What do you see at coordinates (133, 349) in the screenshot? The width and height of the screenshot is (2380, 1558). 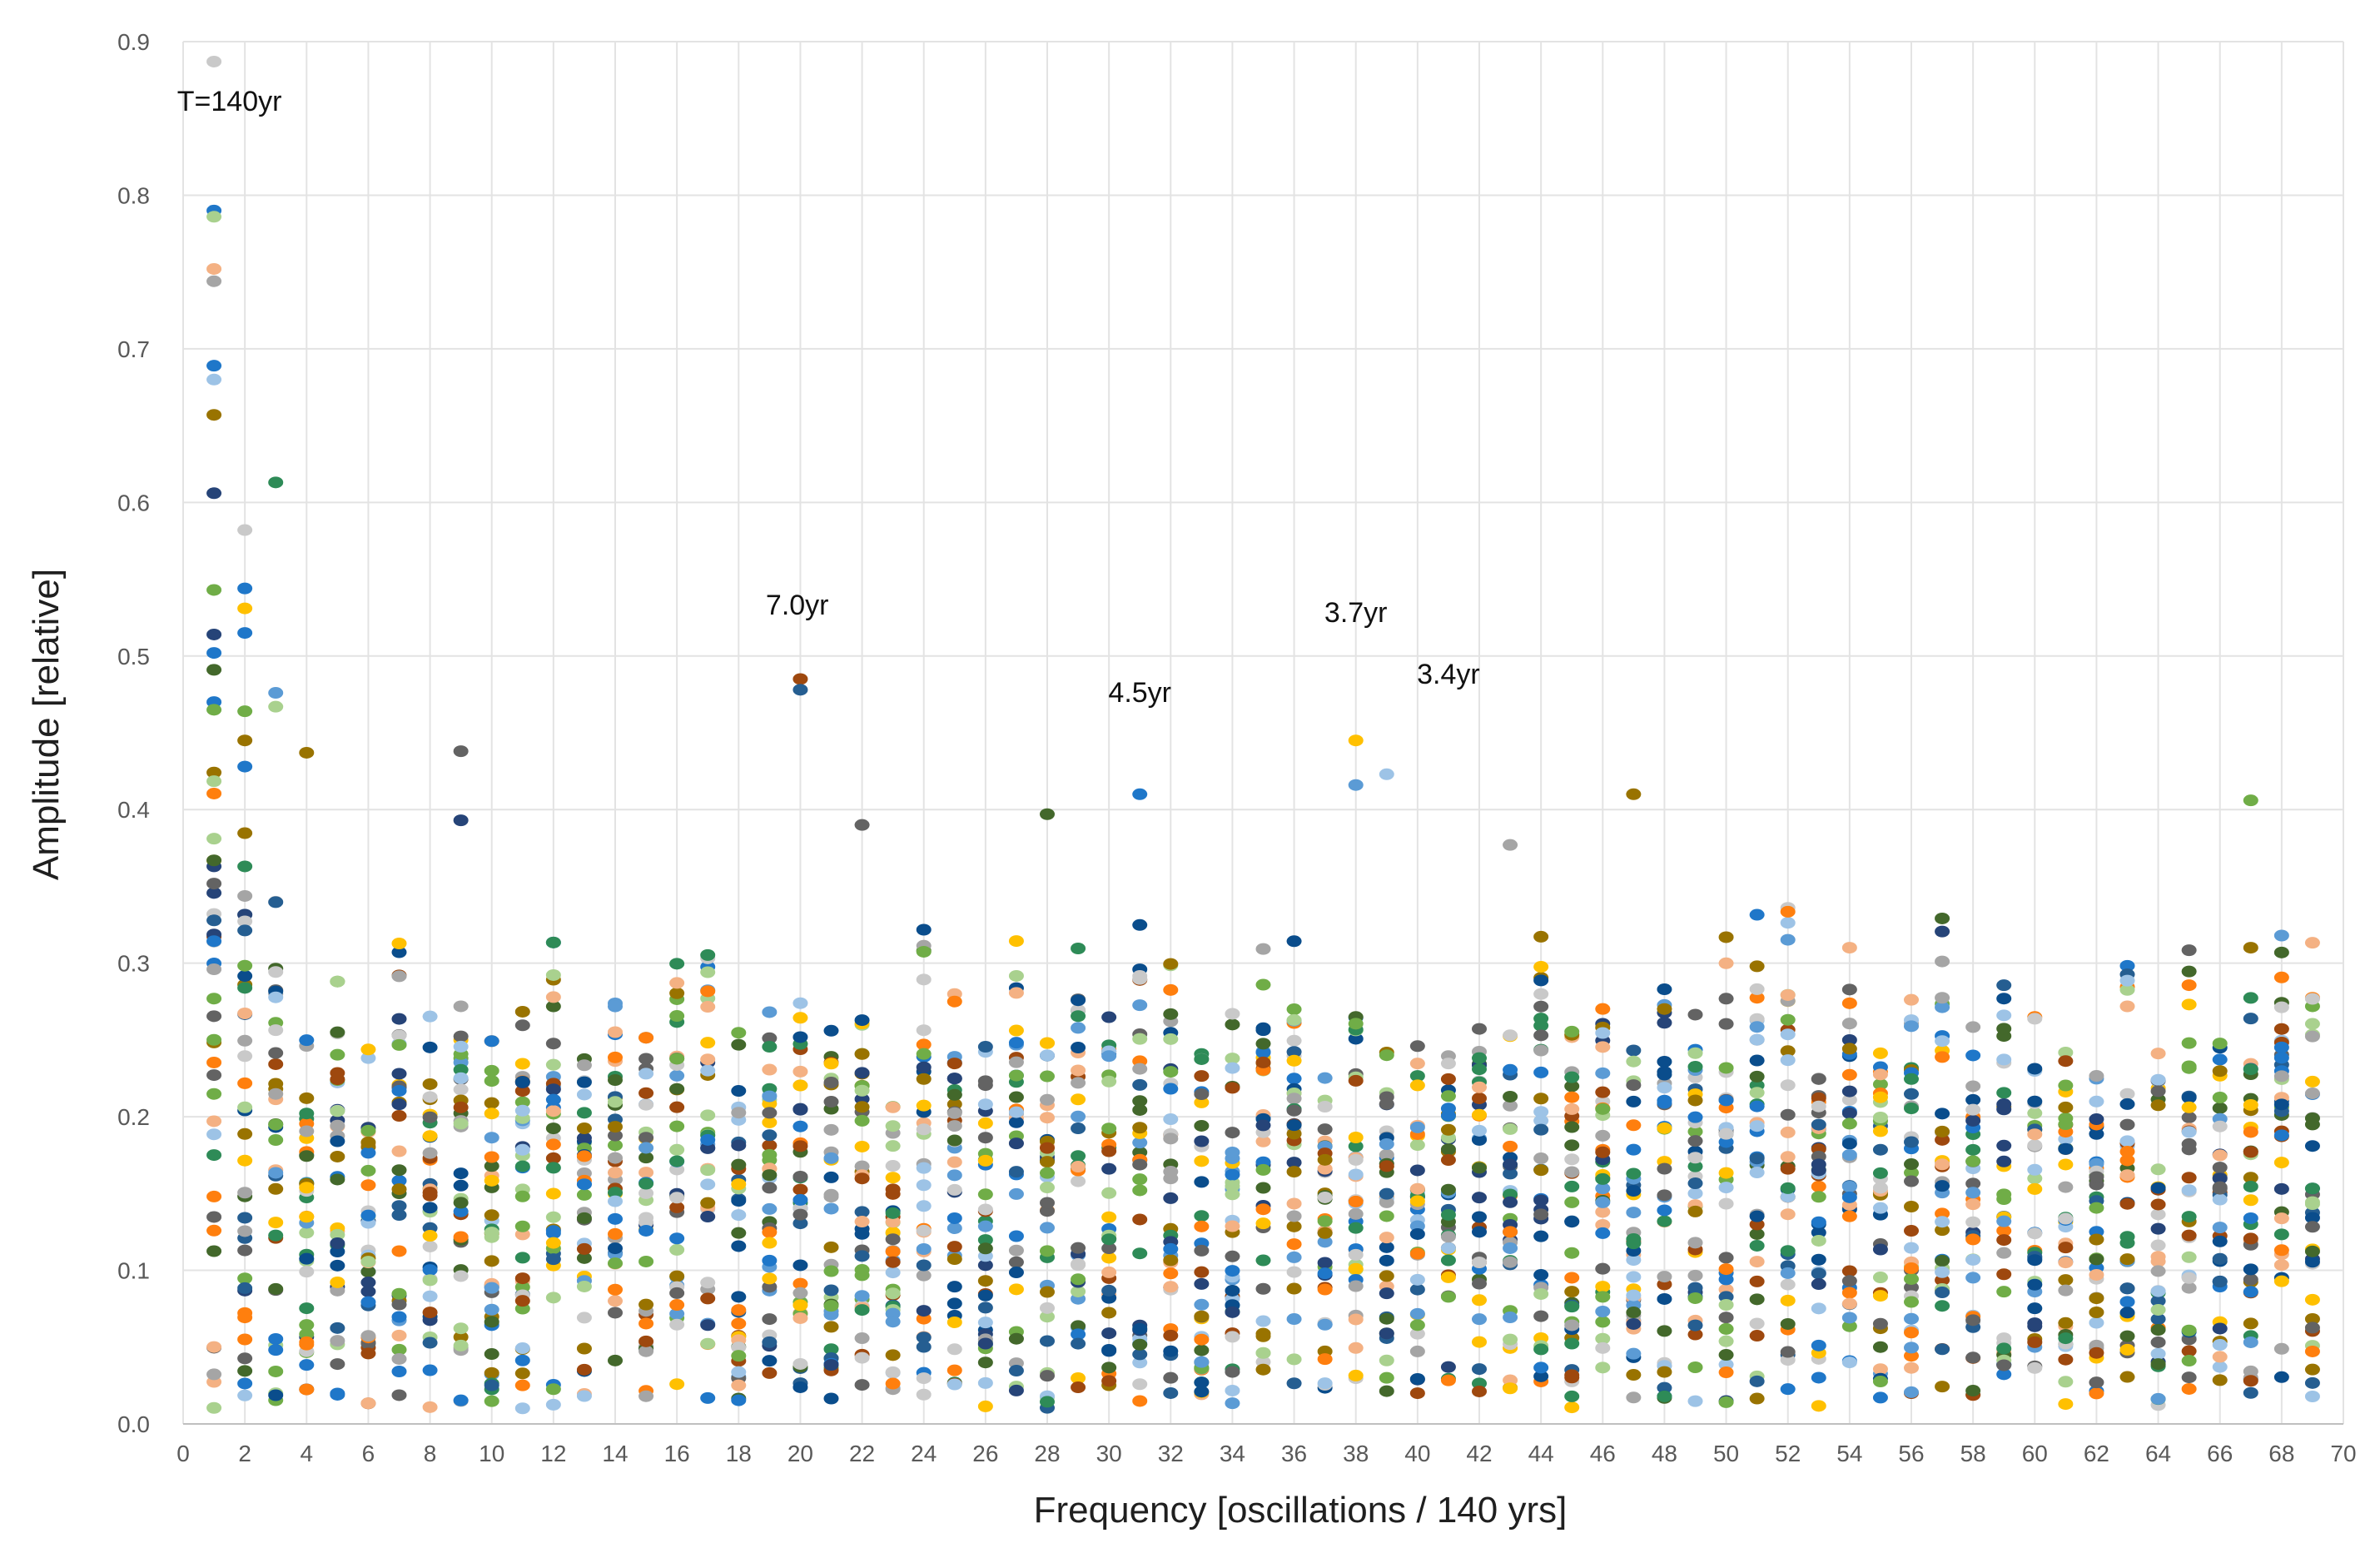 I see `y-tick-label: 0.7` at bounding box center [133, 349].